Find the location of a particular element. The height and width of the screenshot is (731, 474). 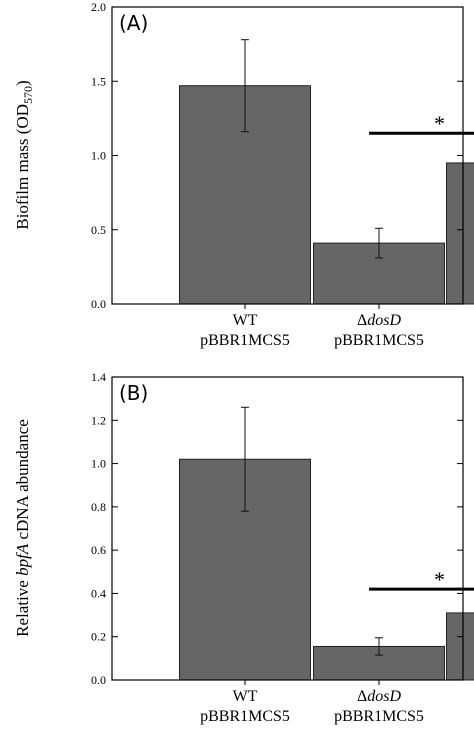

y-tick-label: 1.4 is located at coordinates (98, 377).